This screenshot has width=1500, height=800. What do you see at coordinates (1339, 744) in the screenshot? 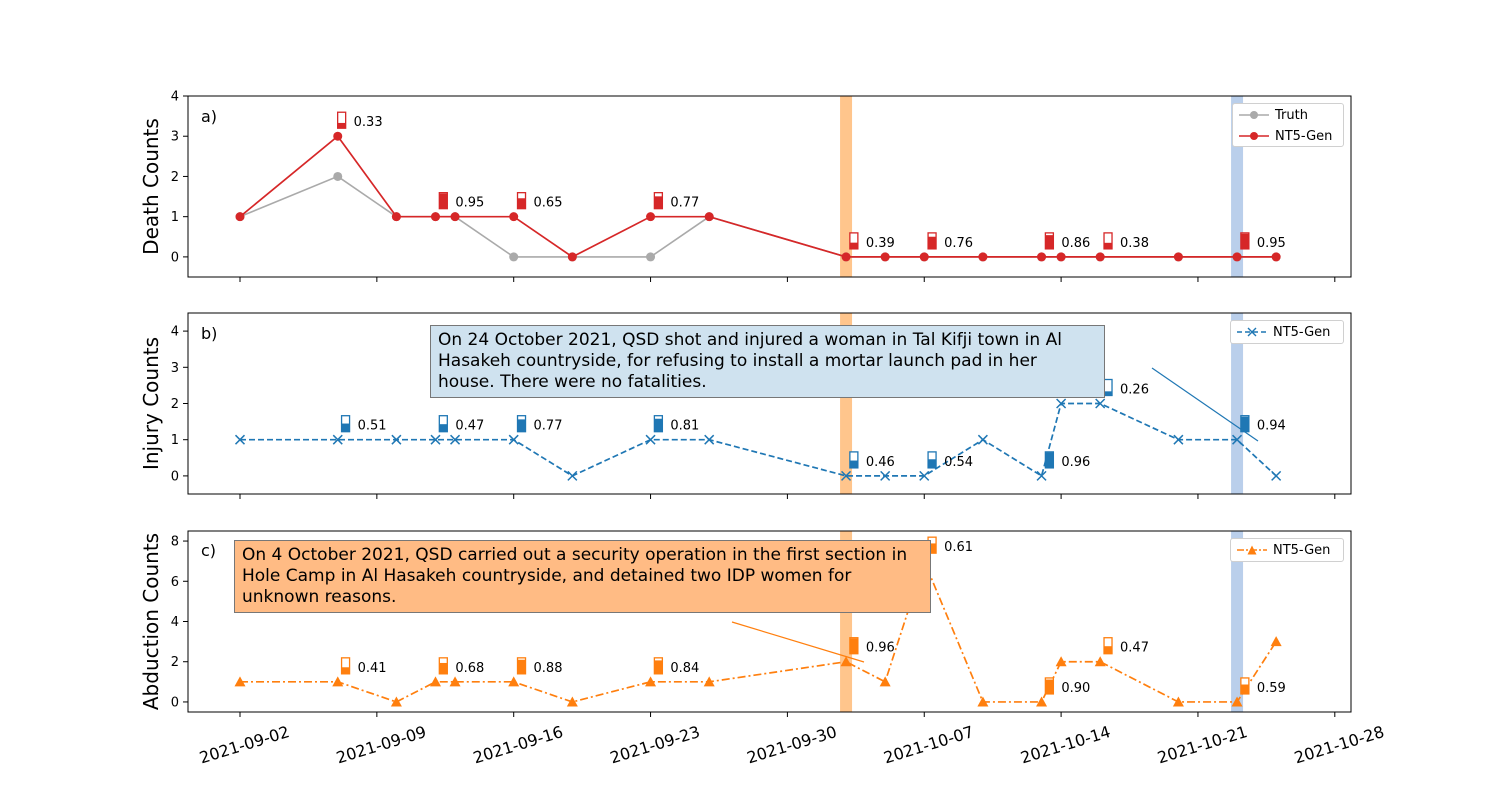
I see `xtick-label-8: 2021-10-28` at bounding box center [1339, 744].